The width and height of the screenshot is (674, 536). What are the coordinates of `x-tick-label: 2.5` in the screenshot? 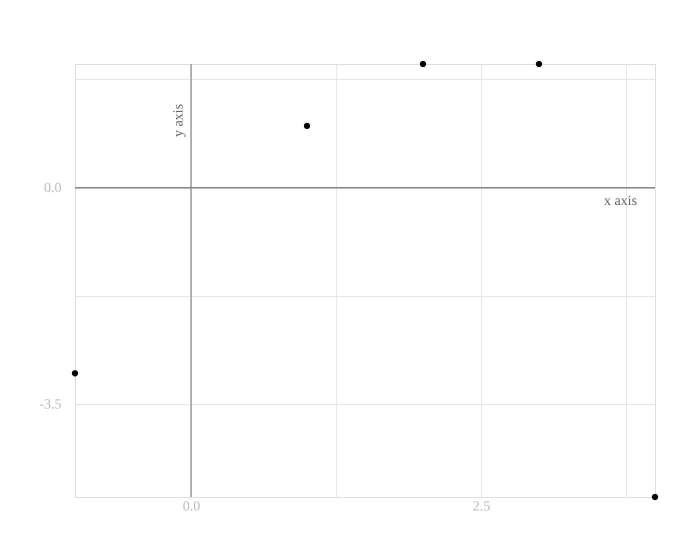 It's located at (481, 507).